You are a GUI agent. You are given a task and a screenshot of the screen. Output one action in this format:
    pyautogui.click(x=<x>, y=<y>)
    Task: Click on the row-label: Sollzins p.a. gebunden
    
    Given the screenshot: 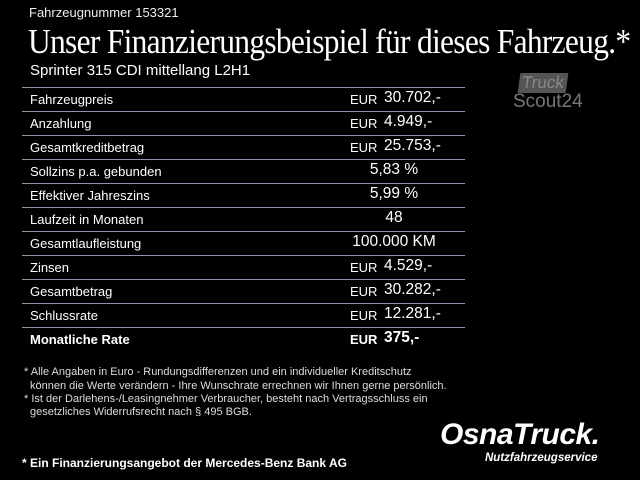 What is the action you would take?
    pyautogui.click(x=96, y=171)
    